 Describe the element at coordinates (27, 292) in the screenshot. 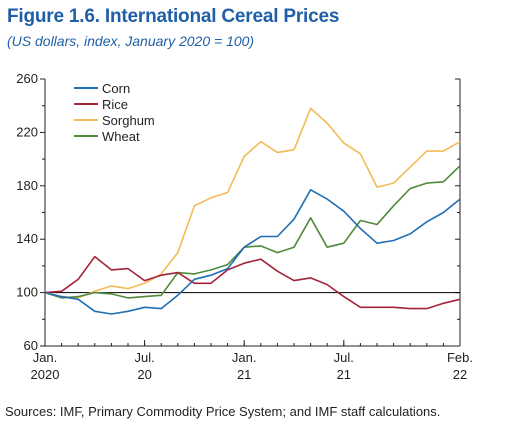

I see `y-tick-label: 100` at that location.